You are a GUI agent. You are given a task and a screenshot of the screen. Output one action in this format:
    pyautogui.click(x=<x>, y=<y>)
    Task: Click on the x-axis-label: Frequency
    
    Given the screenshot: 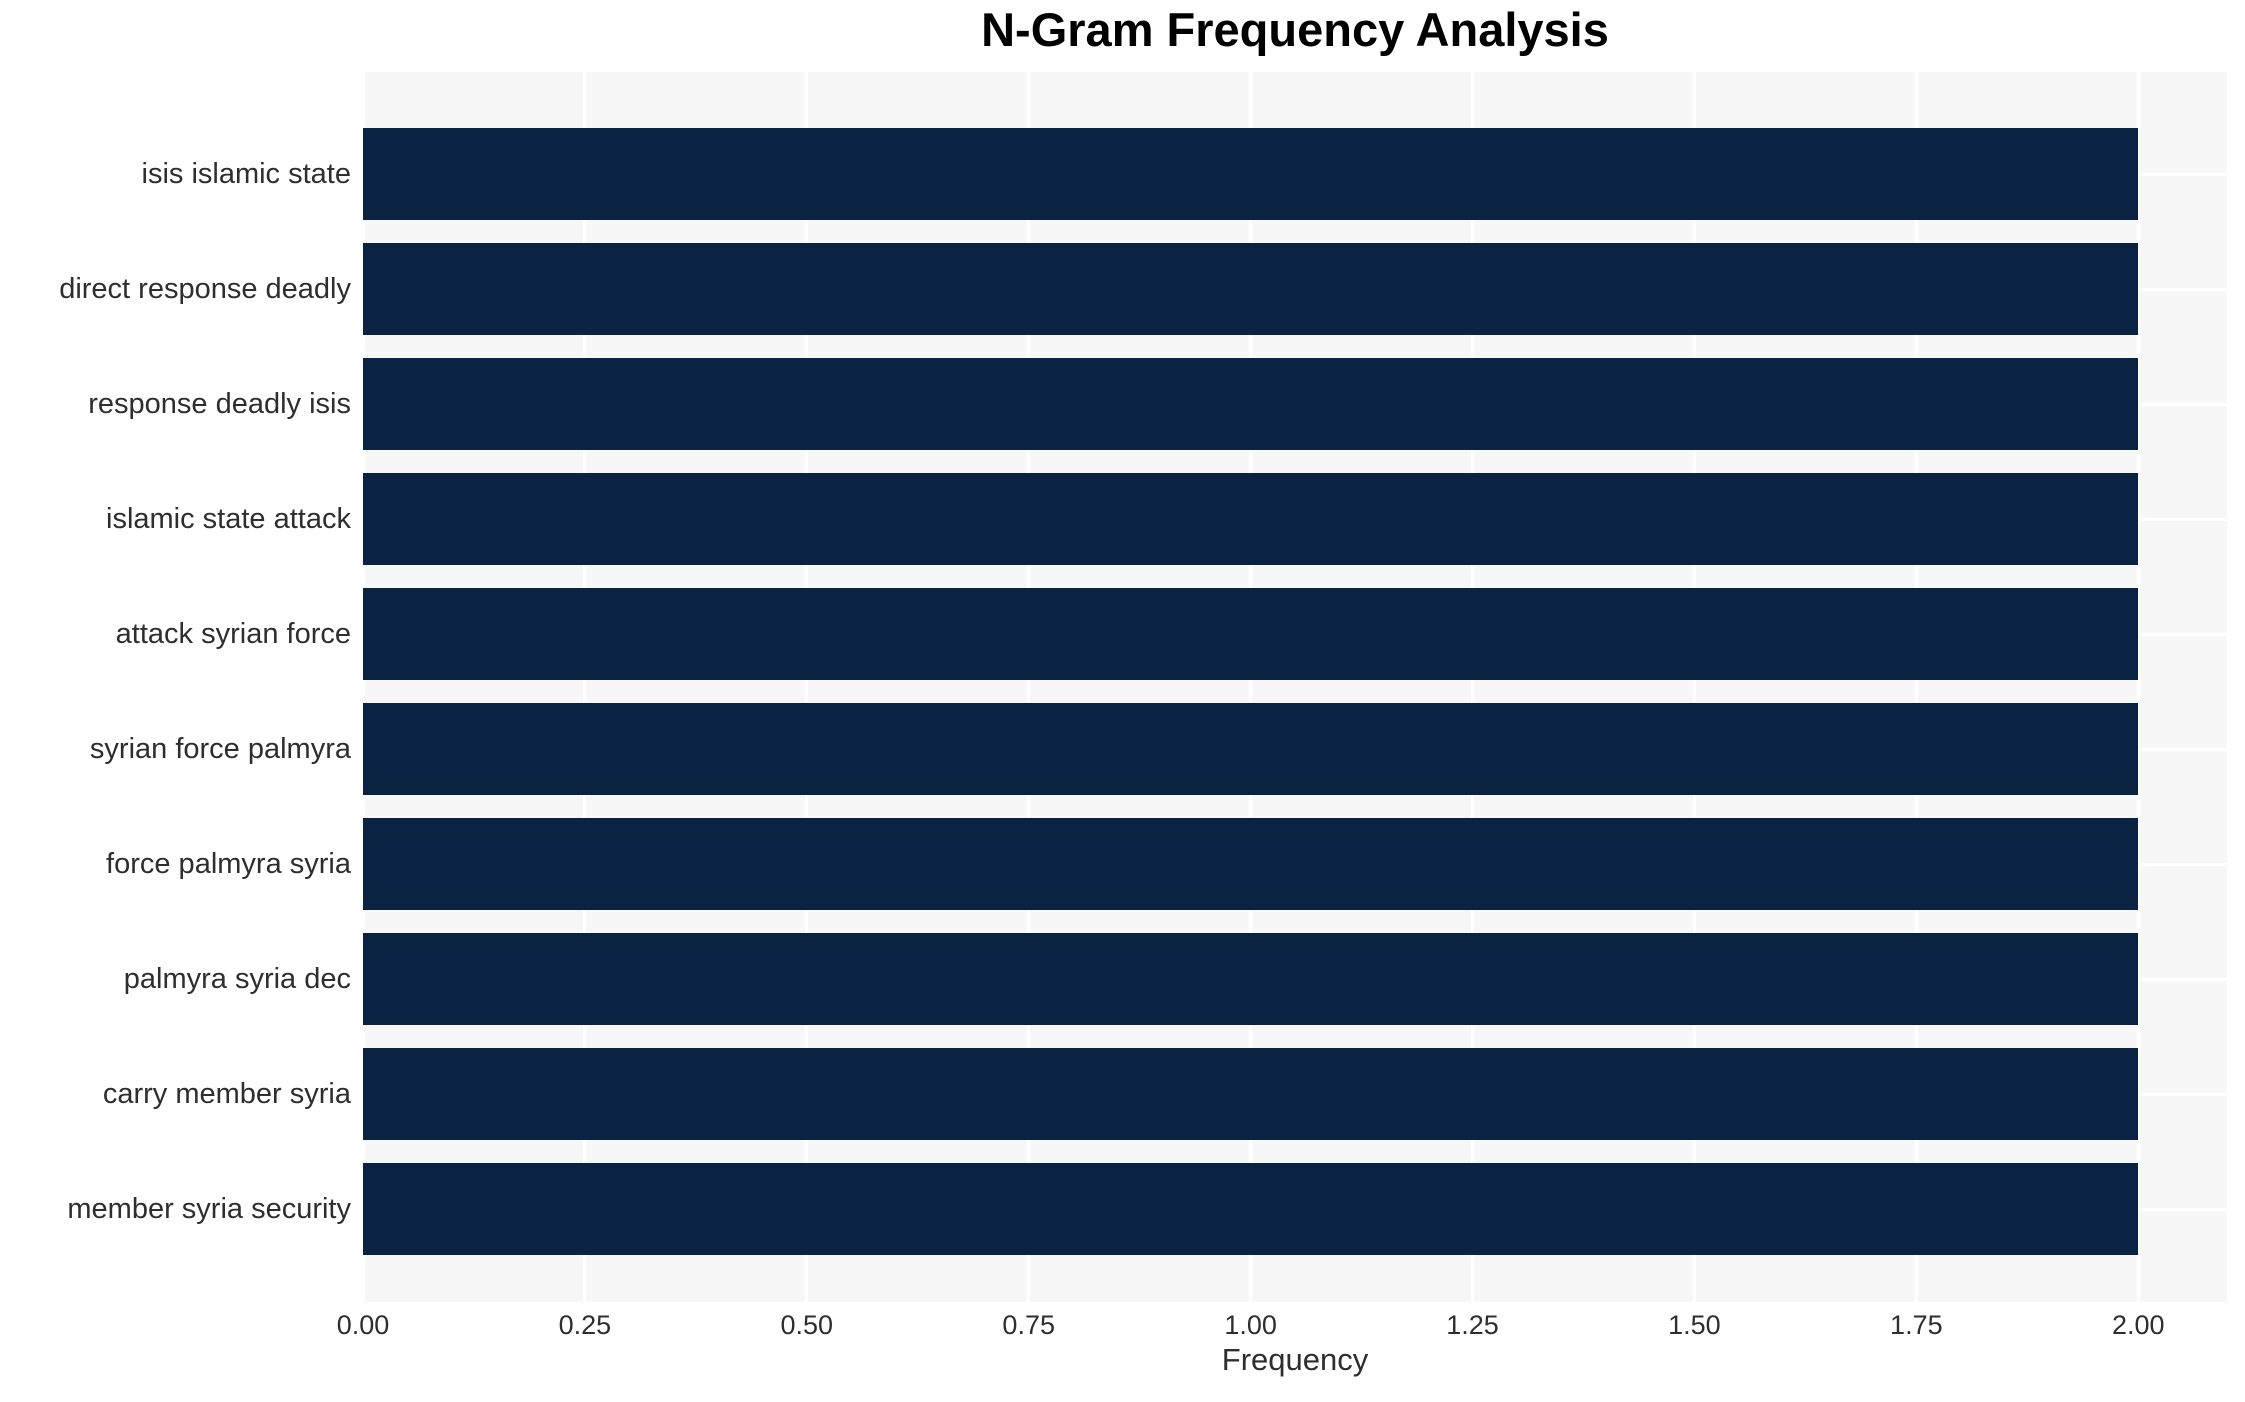 What is the action you would take?
    pyautogui.click(x=1295, y=1359)
    